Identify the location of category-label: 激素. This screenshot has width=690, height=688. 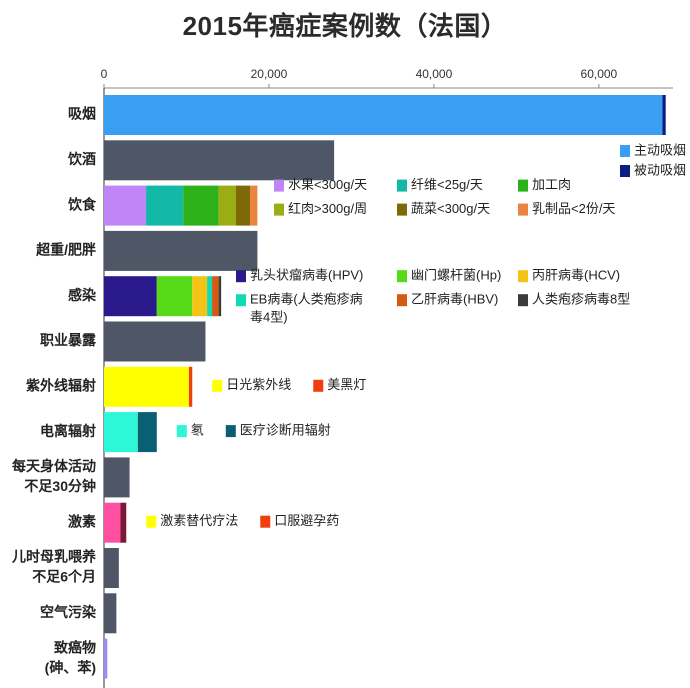
(82, 521).